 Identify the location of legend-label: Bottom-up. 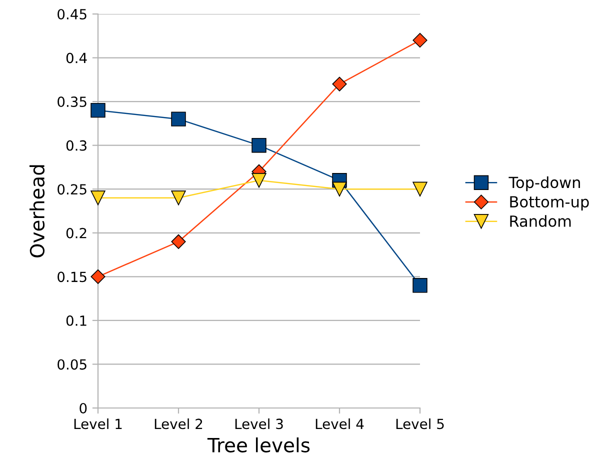
(549, 203).